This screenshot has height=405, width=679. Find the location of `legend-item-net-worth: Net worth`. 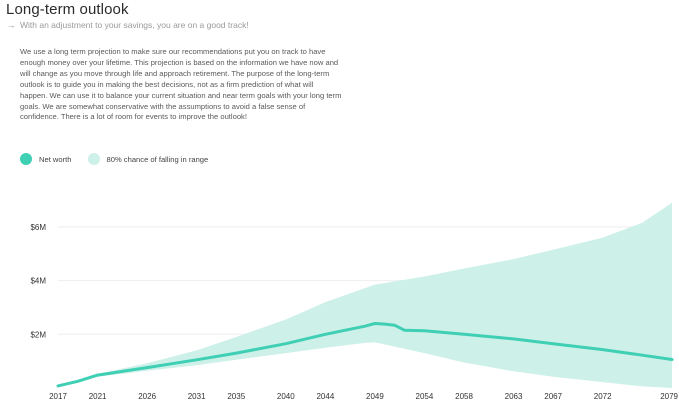

legend-item-net-worth: Net worth is located at coordinates (46, 159).